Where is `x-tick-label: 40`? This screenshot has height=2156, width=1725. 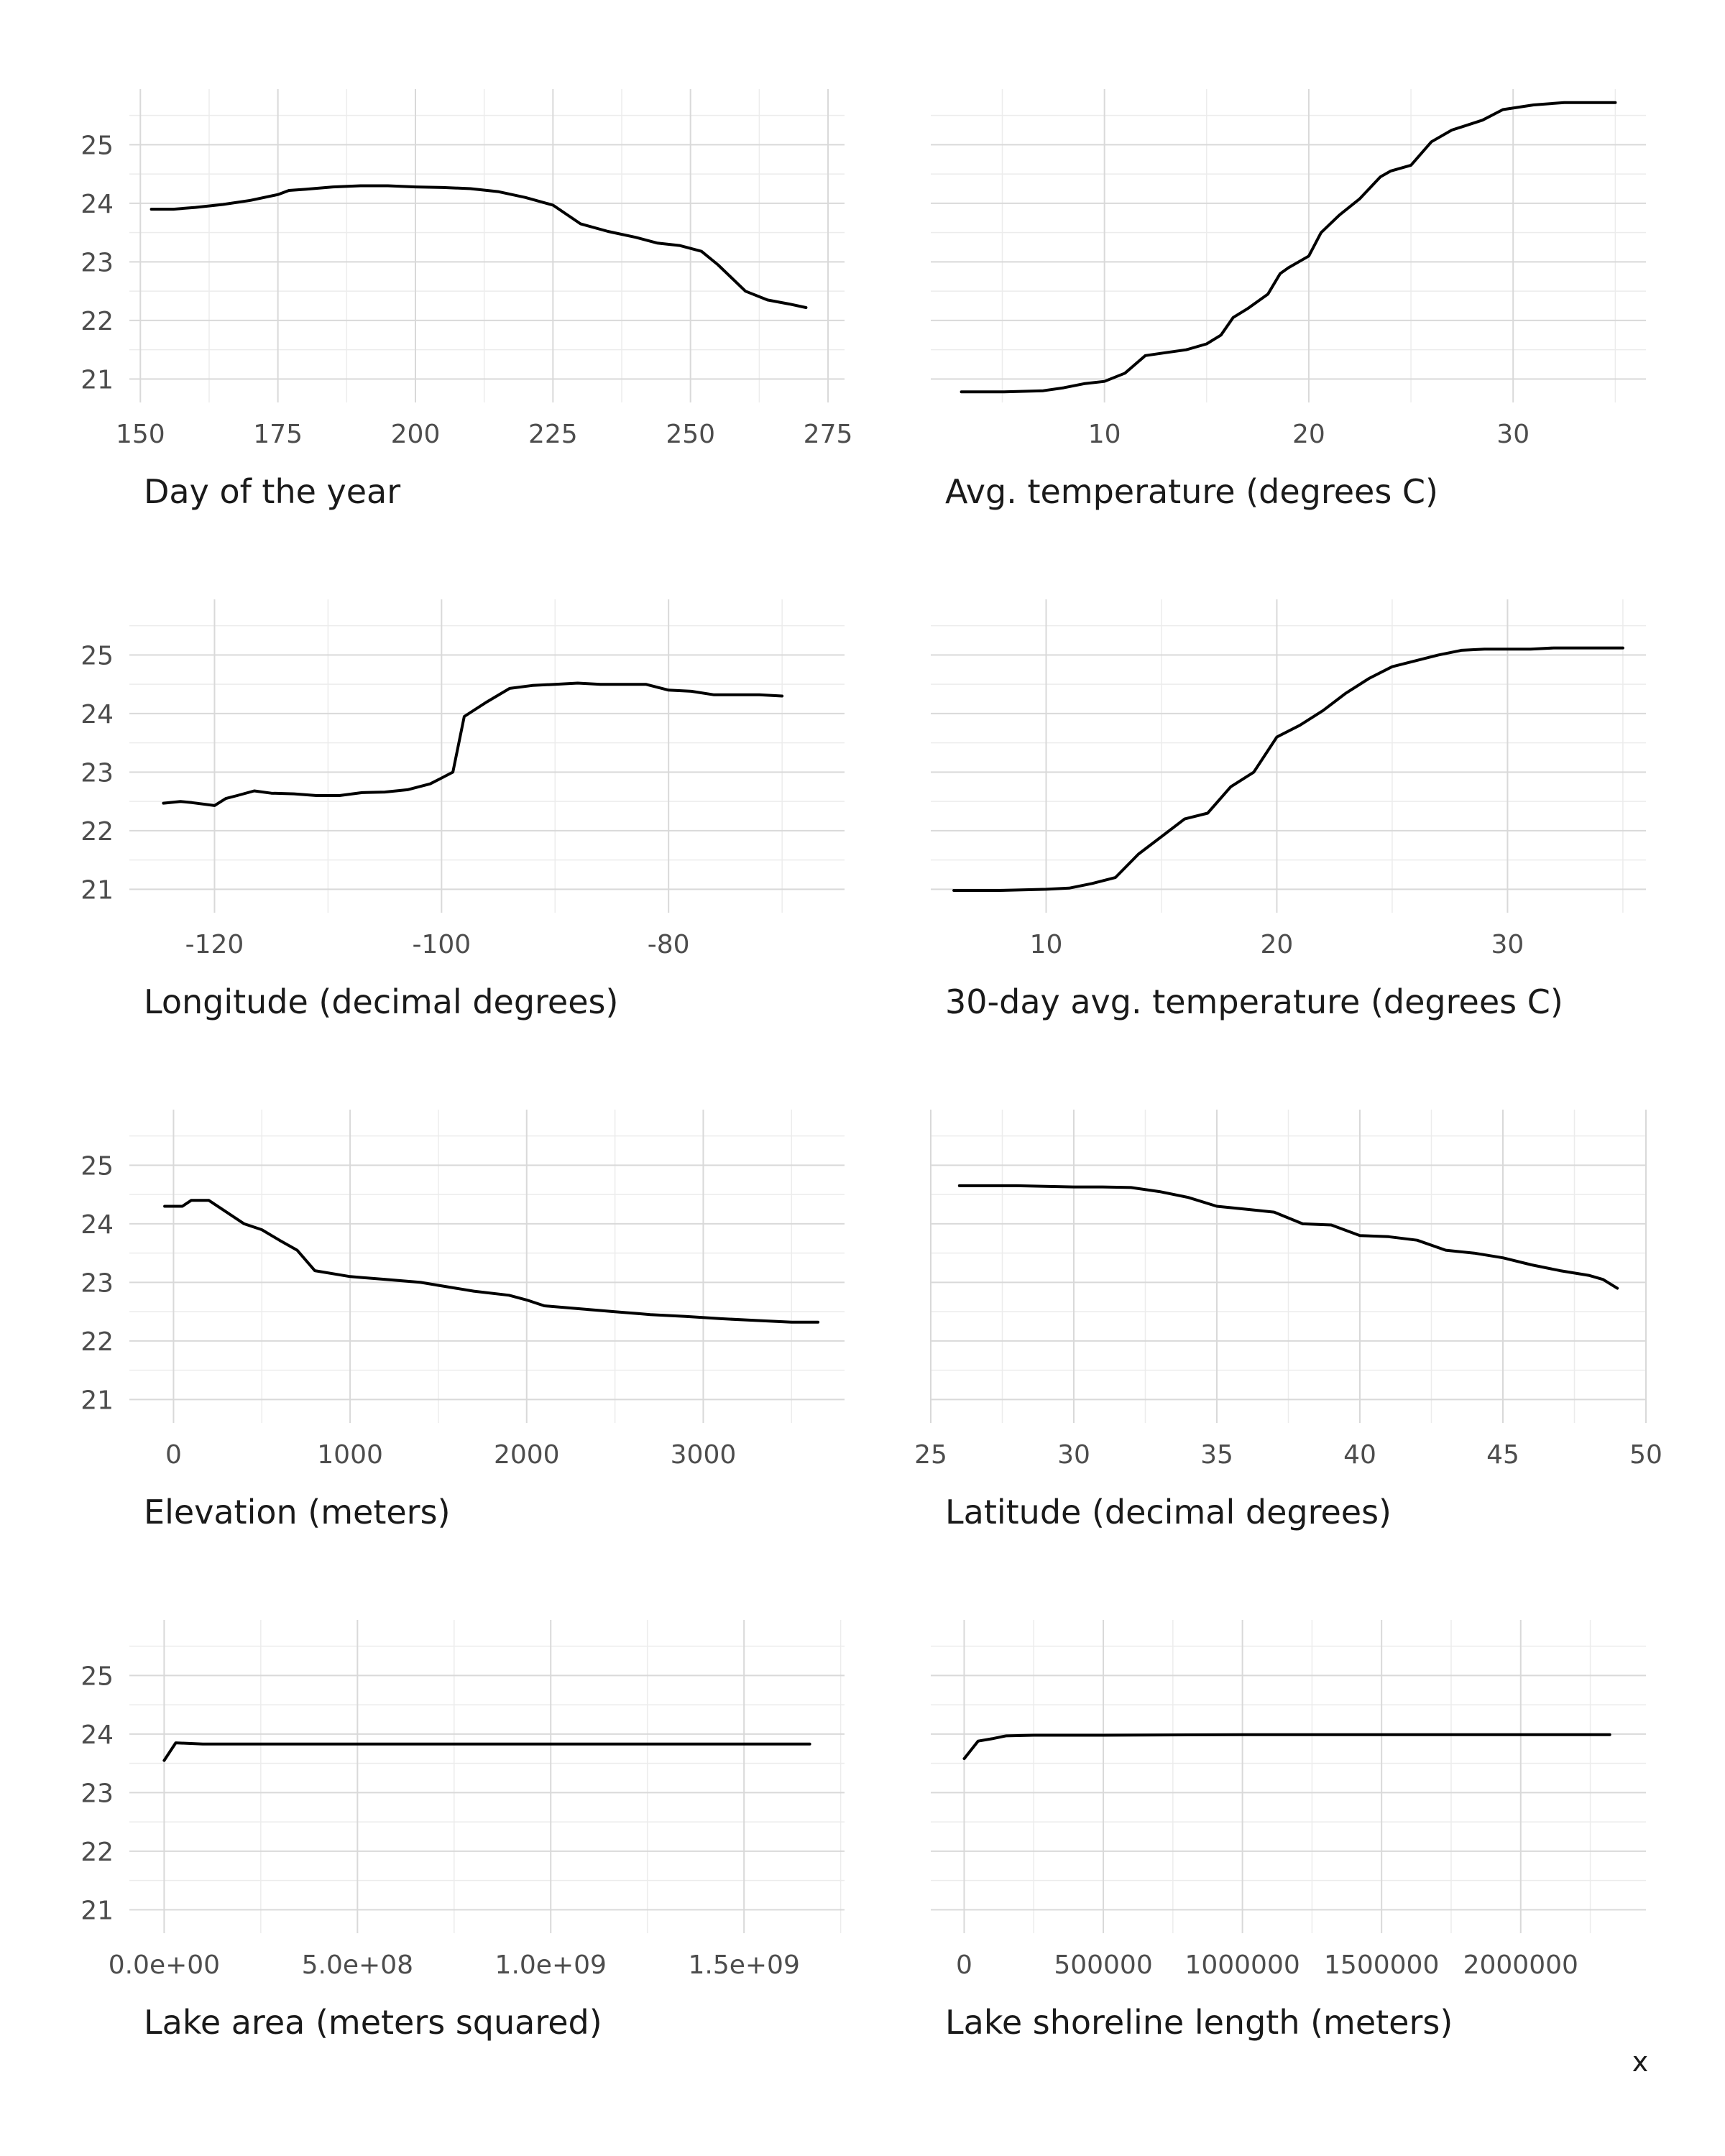
x-tick-label: 40 is located at coordinates (1359, 1455).